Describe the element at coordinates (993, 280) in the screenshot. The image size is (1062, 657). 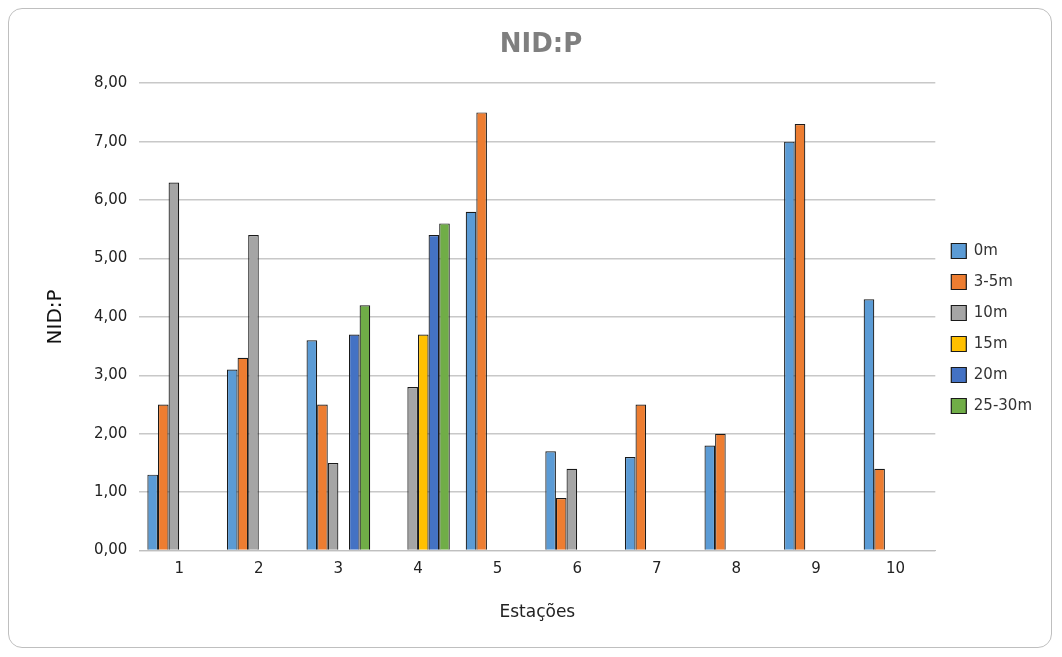
I see `legend-label: 3-5m` at that location.